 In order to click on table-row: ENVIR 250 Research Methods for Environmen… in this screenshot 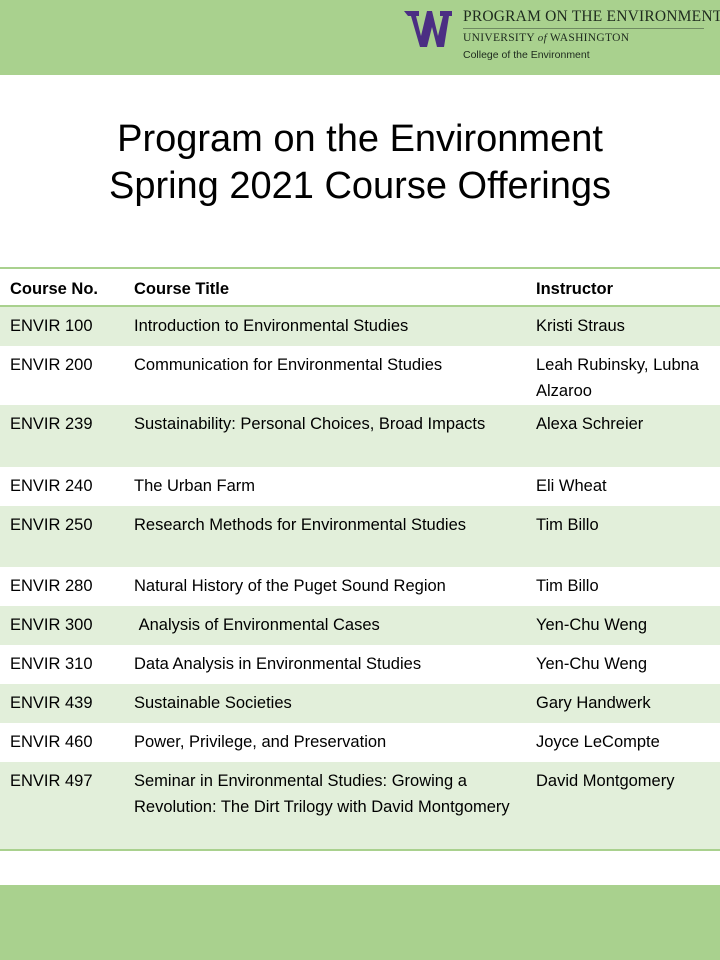, I will do `click(360, 536)`.